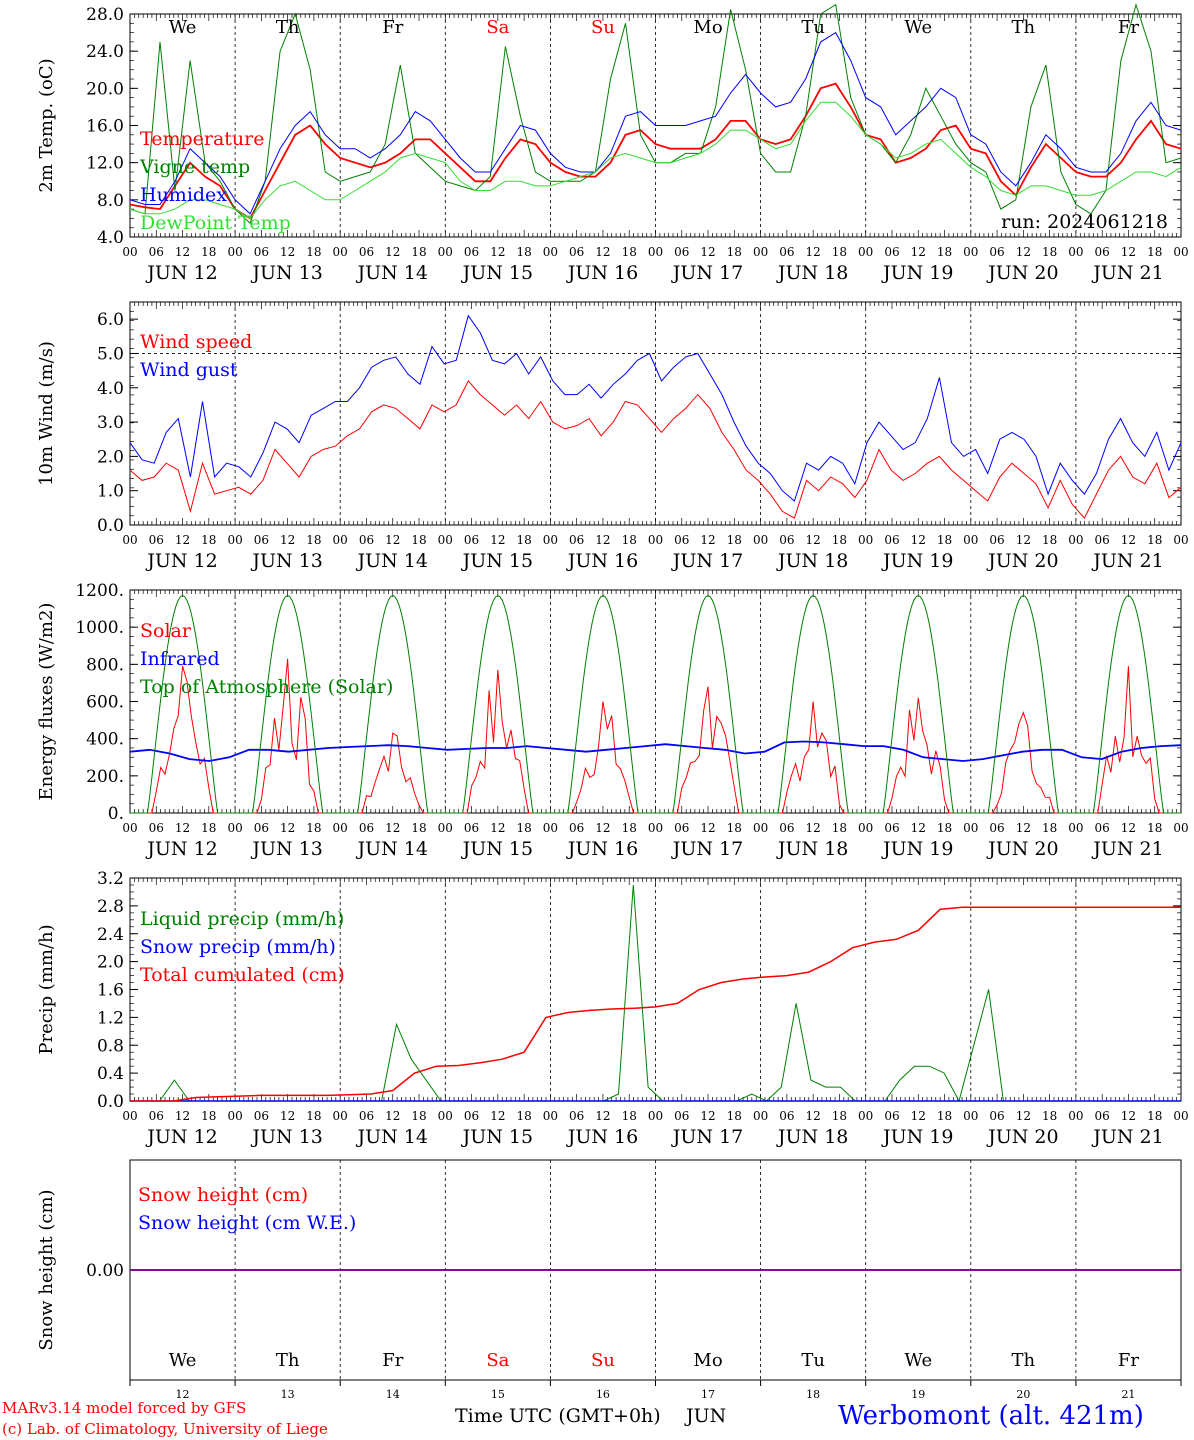  What do you see at coordinates (288, 1360) in the screenshot?
I see `weekday-label: Th` at bounding box center [288, 1360].